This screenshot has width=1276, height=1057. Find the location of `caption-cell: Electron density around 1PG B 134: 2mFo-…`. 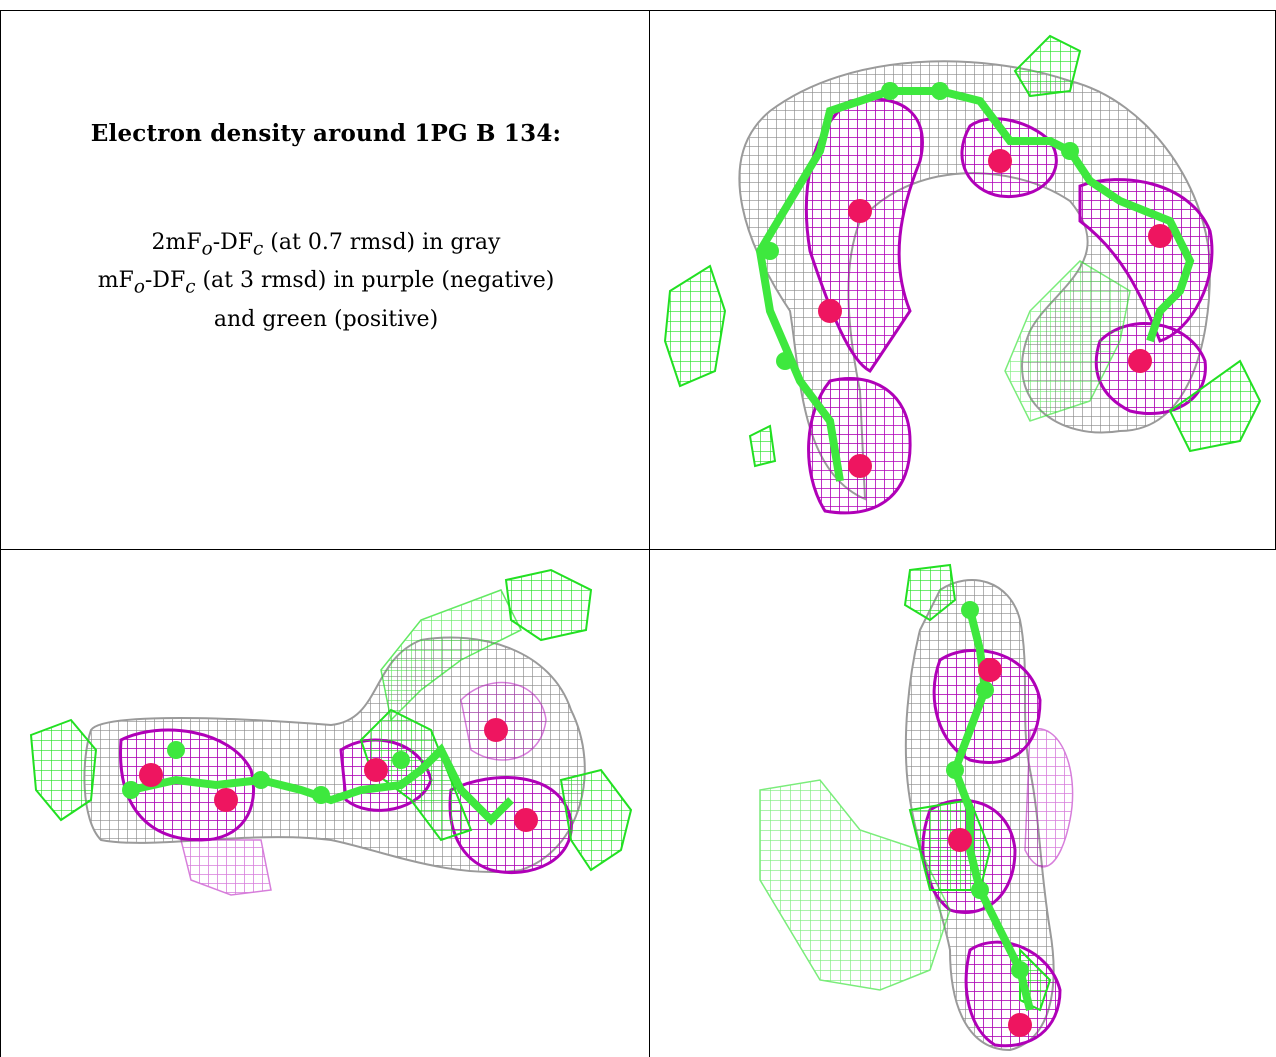

caption-cell: Electron density around 1PG B 134: 2mFo-… is located at coordinates (326, 228).